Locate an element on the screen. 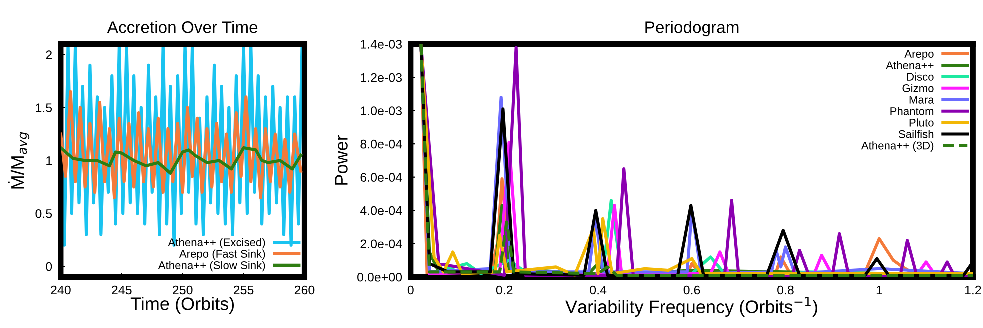 The image size is (983, 328). legend-label: Pluto is located at coordinates (922, 122).